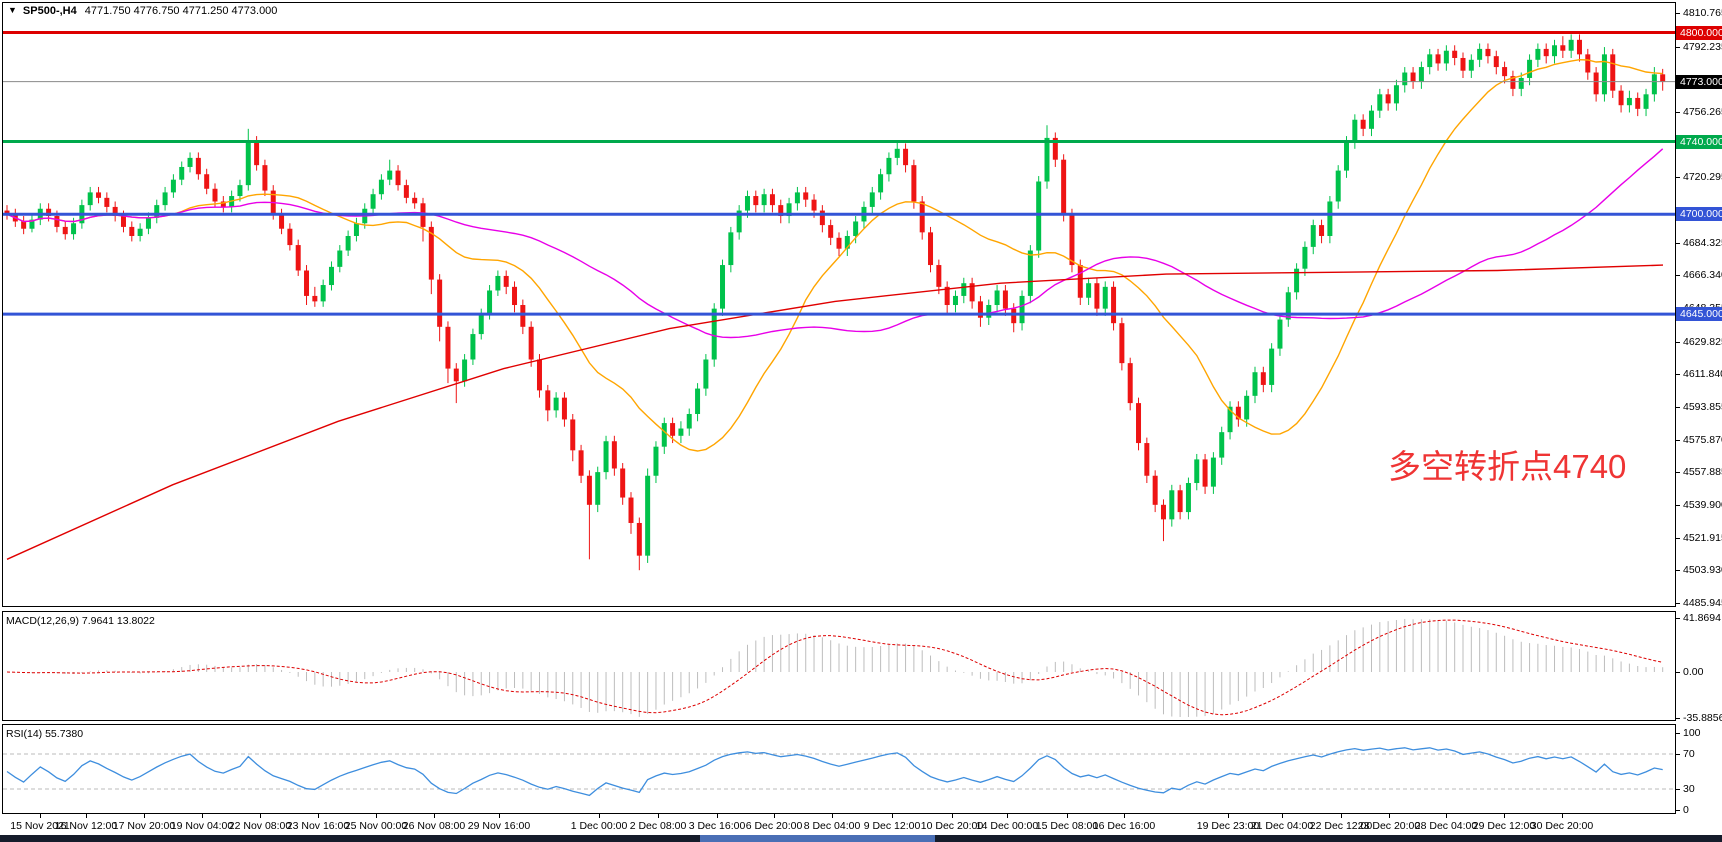  What do you see at coordinates (1699, 214) in the screenshot?
I see `price-badge-4700: 4700.000` at bounding box center [1699, 214].